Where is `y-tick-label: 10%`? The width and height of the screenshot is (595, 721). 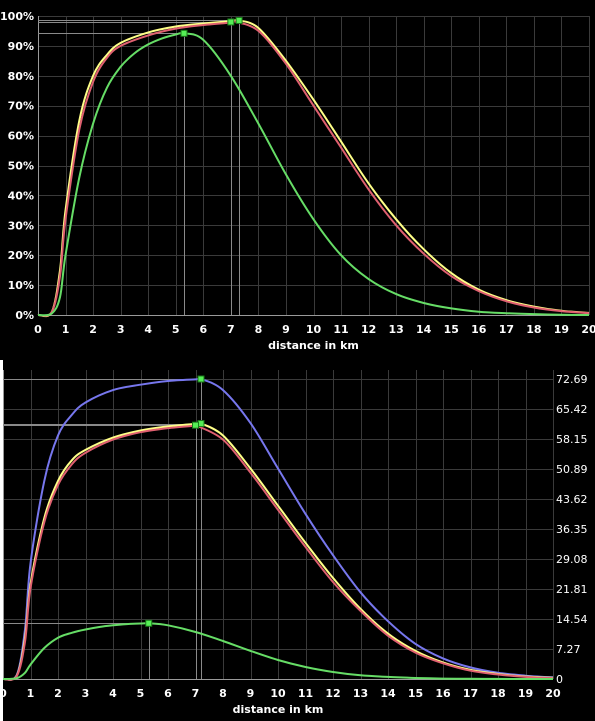 y-tick-label: 10% is located at coordinates (21, 285).